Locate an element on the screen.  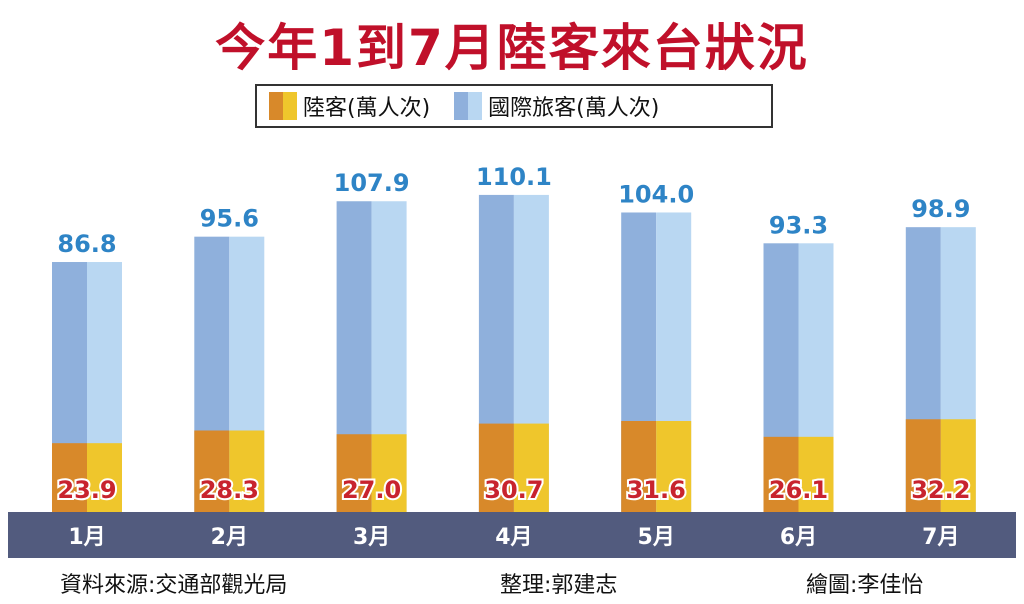
legend-item-international: 國際旅客(萬人次) is located at coordinates (556, 106).